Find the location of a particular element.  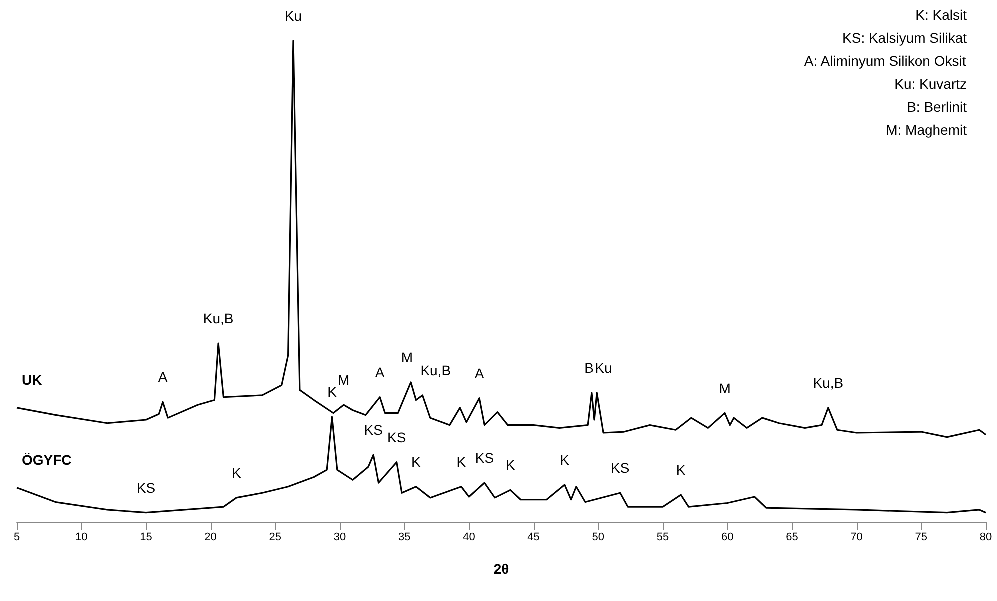

x-tick-label: 40 is located at coordinates (469, 538).